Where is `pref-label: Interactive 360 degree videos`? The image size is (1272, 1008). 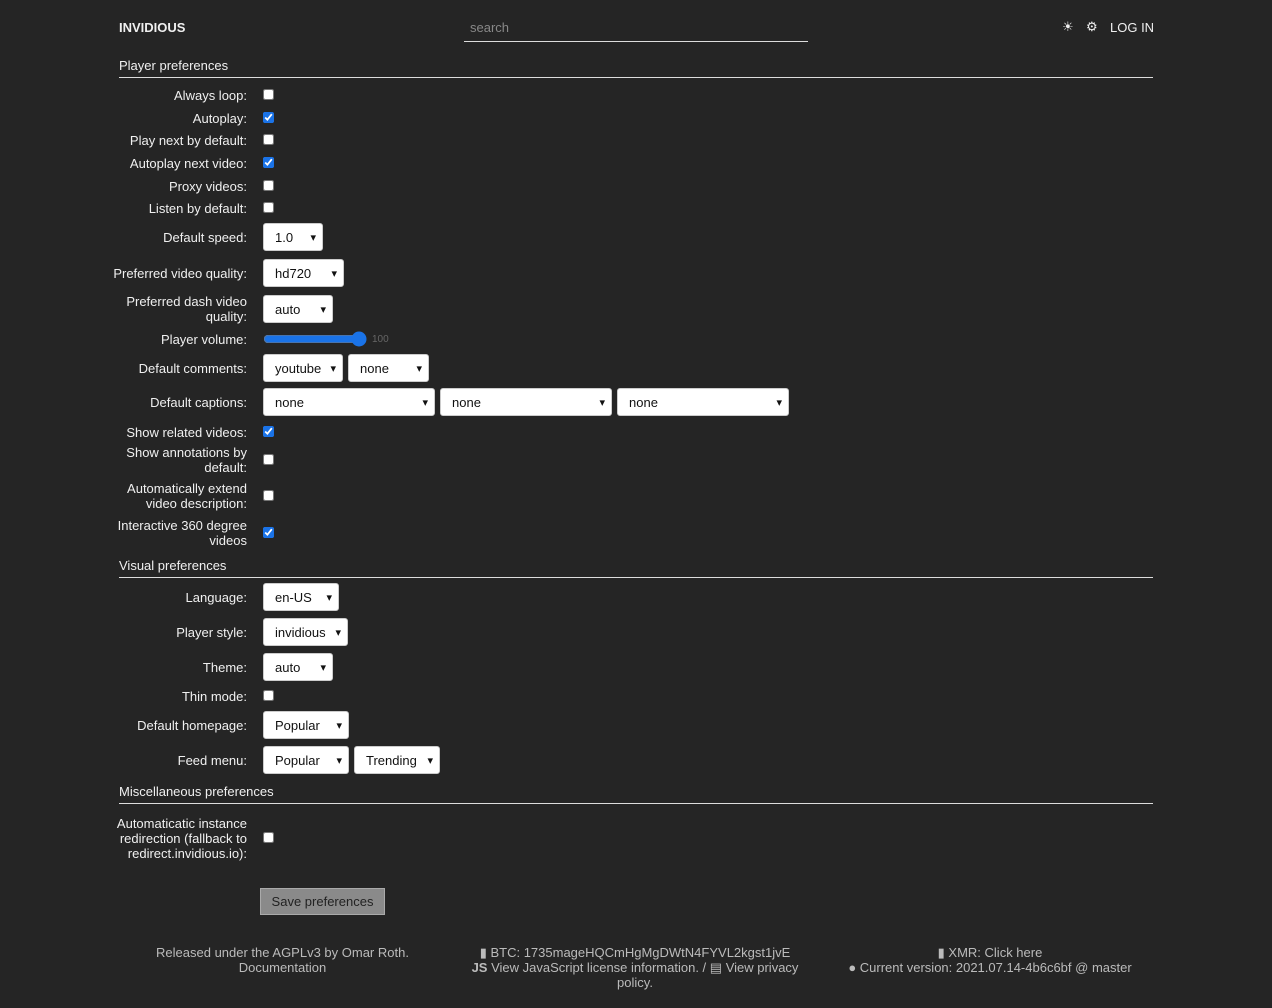 pref-label: Interactive 360 degree videos is located at coordinates (182, 533).